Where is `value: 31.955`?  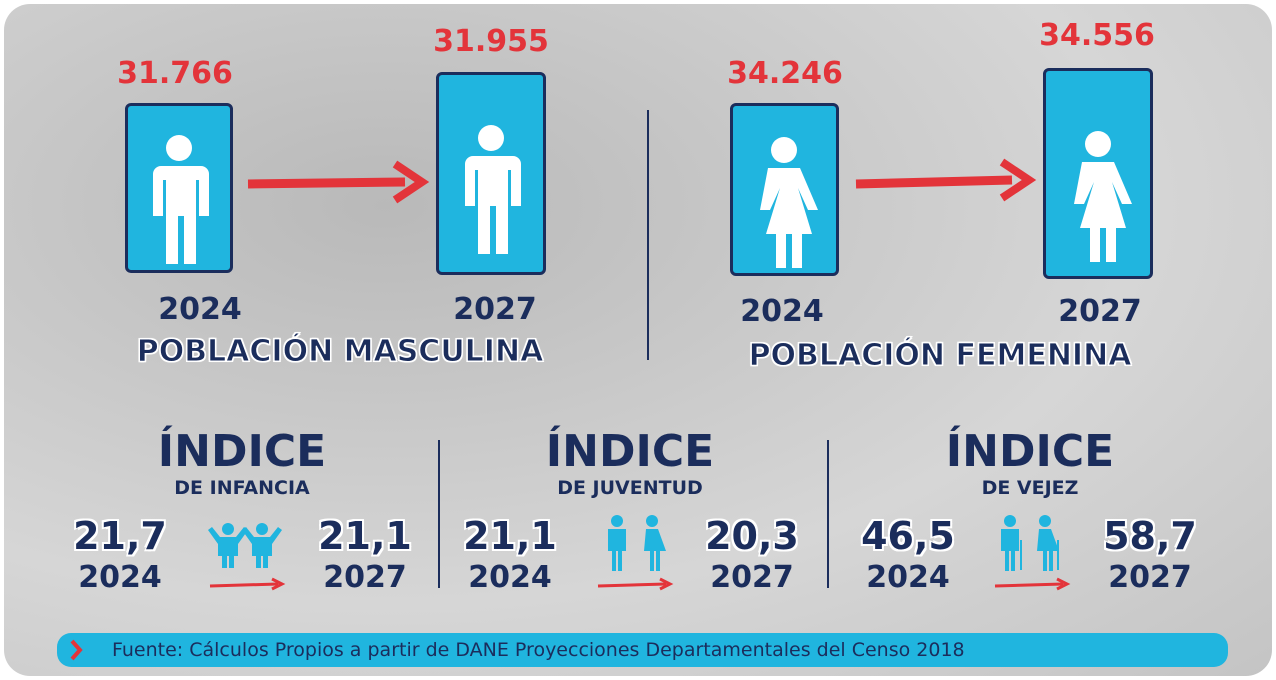
value: 31.955 is located at coordinates (491, 41).